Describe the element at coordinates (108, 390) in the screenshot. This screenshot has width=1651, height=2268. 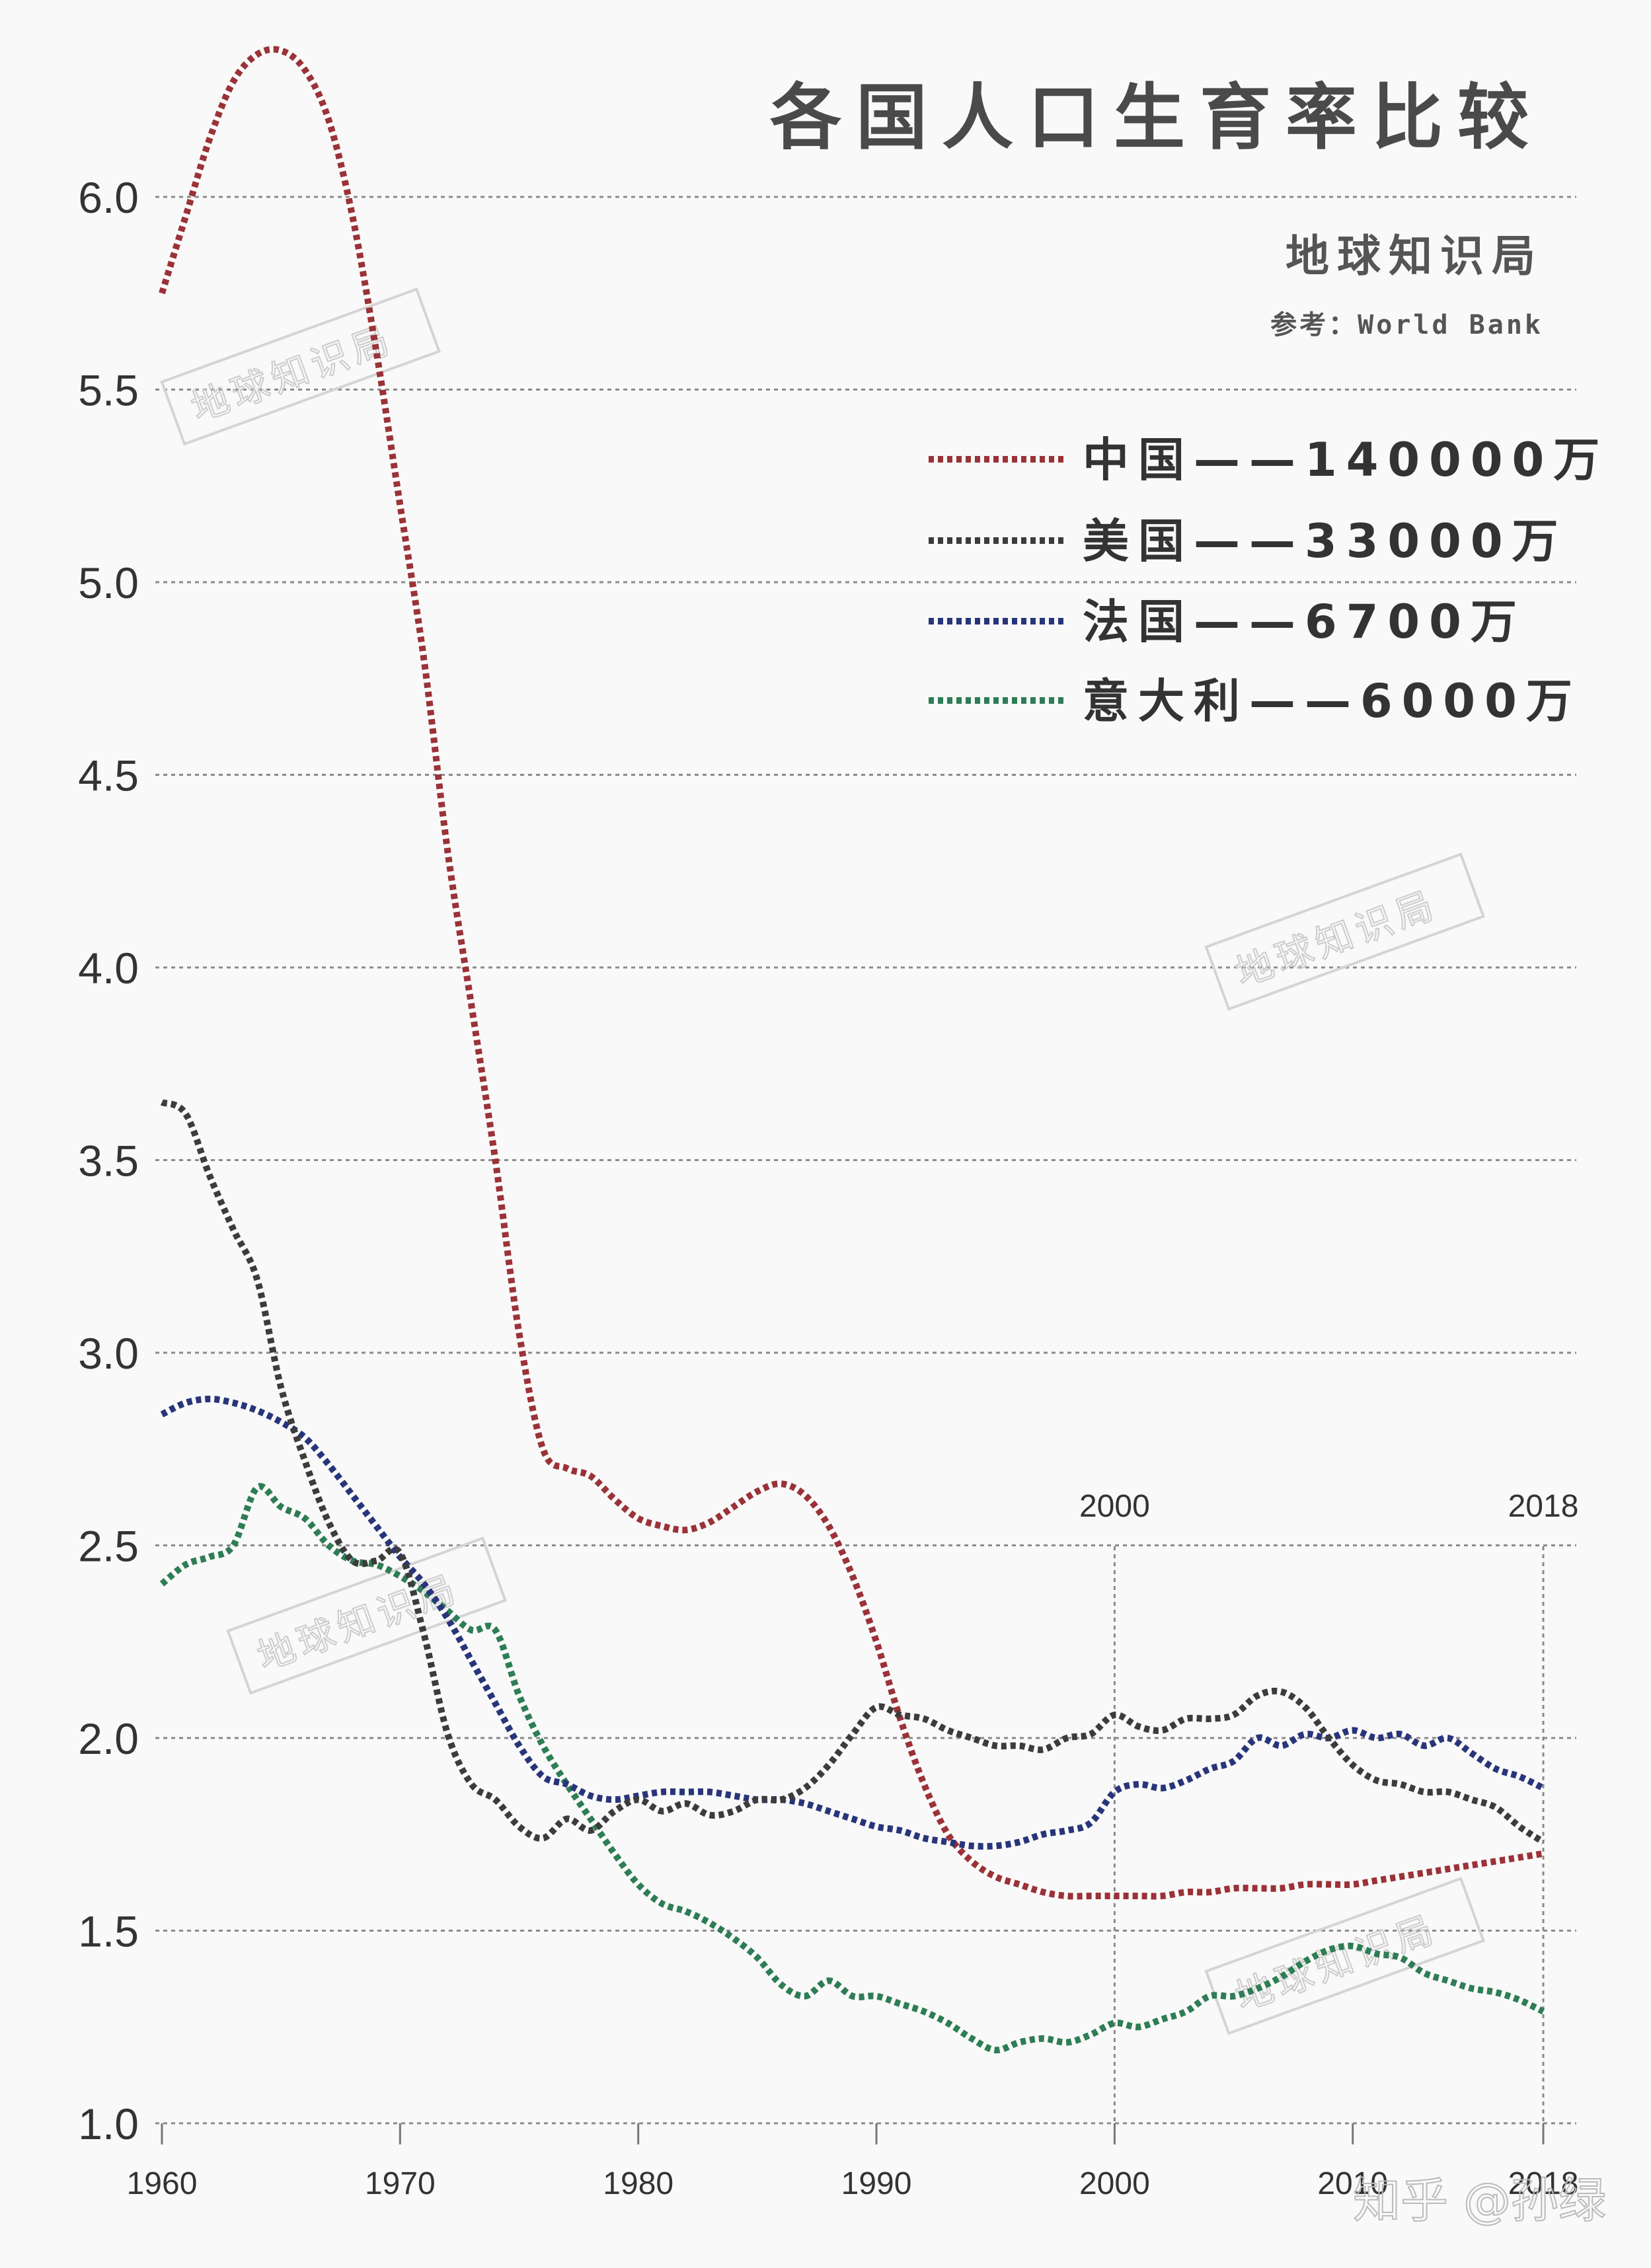
I see `y-tick-label-5.5: 5.5` at that location.